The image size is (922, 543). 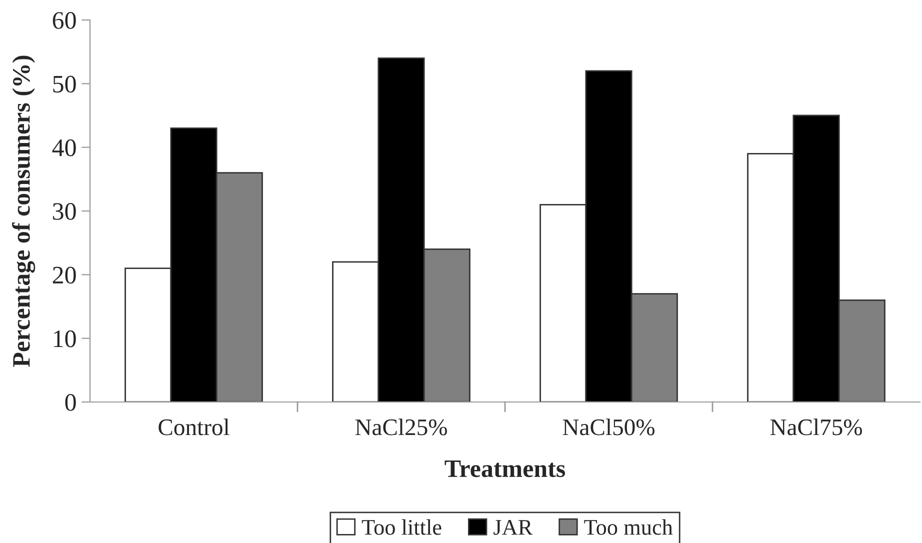 What do you see at coordinates (64, 20) in the screenshot?
I see `y-tick-label: 60` at bounding box center [64, 20].